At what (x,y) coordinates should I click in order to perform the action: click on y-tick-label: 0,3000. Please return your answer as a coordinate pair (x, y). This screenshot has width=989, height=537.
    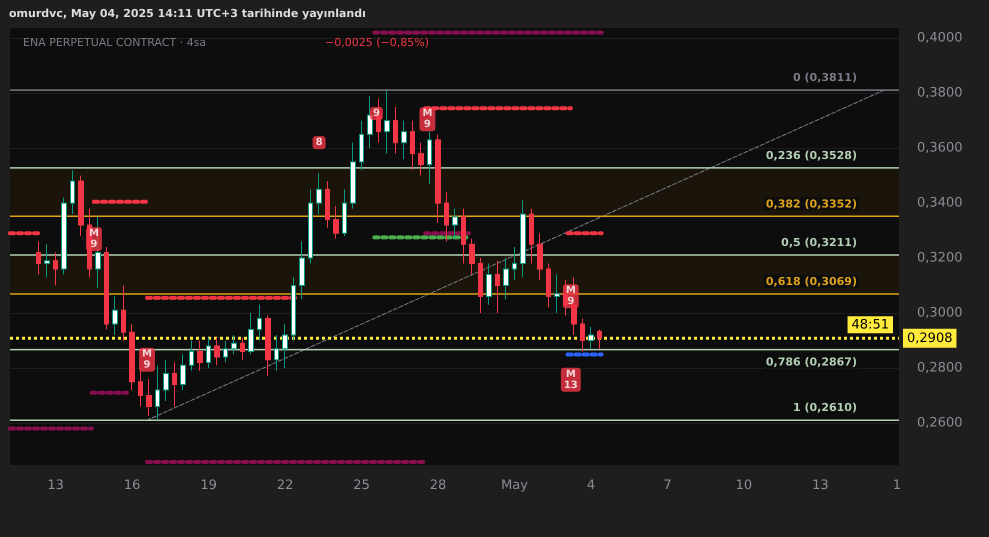
    Looking at the image, I should click on (939, 313).